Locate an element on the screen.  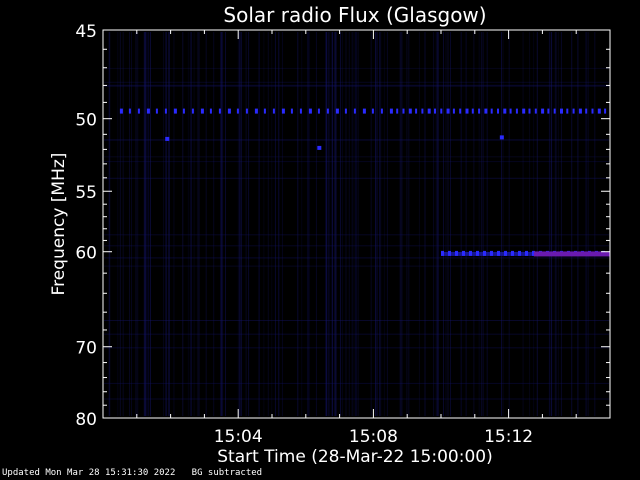
x-axis-label: Start Time (28-Mar-22 15:00:00) is located at coordinates (354, 457).